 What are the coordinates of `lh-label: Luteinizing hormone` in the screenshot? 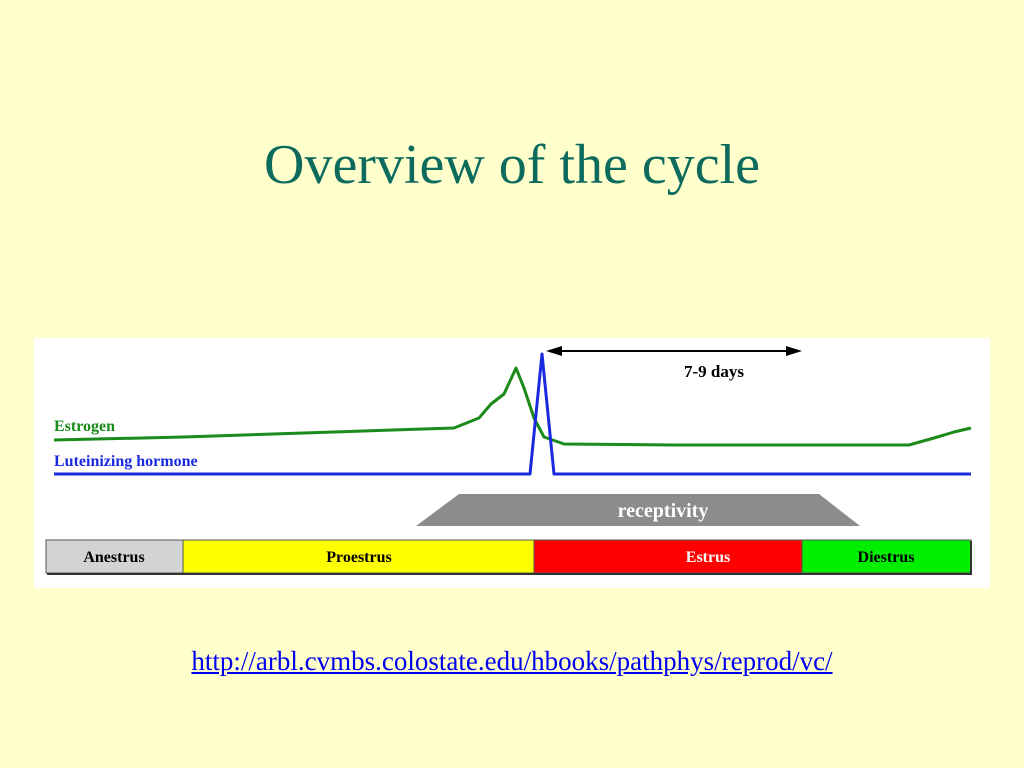 It's located at (126, 461).